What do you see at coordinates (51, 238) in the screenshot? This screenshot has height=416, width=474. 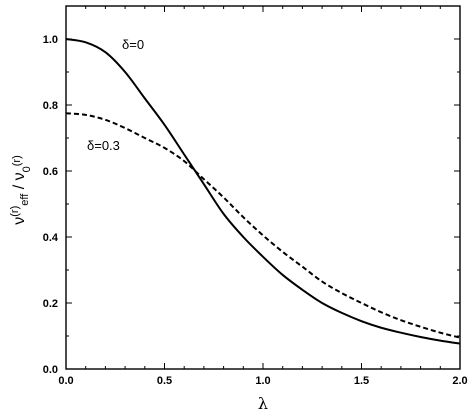 I see `y-tick-label: 0.4` at bounding box center [51, 238].